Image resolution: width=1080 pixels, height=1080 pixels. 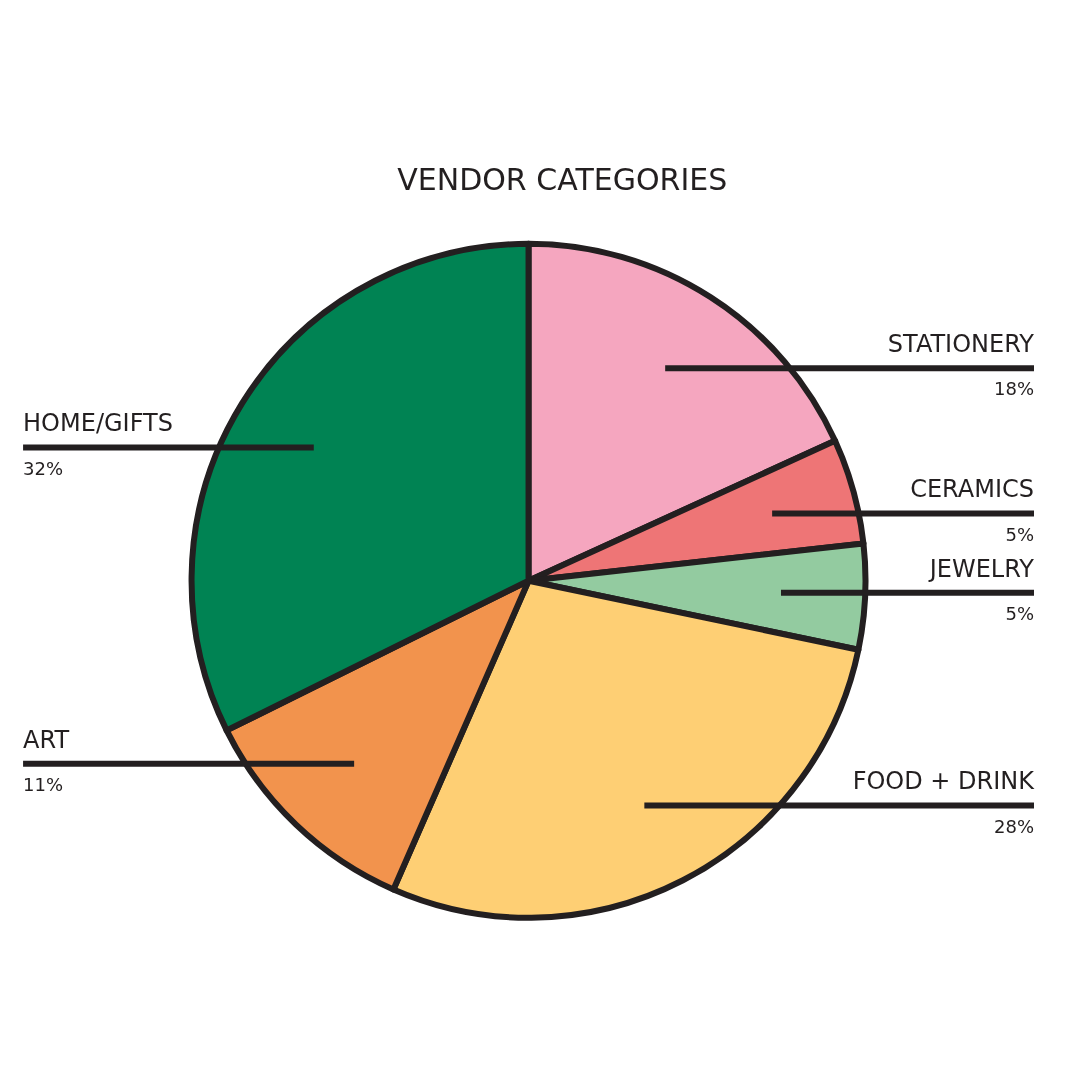 What do you see at coordinates (972, 489) in the screenshot?
I see `slice-label: CERAMICS` at bounding box center [972, 489].